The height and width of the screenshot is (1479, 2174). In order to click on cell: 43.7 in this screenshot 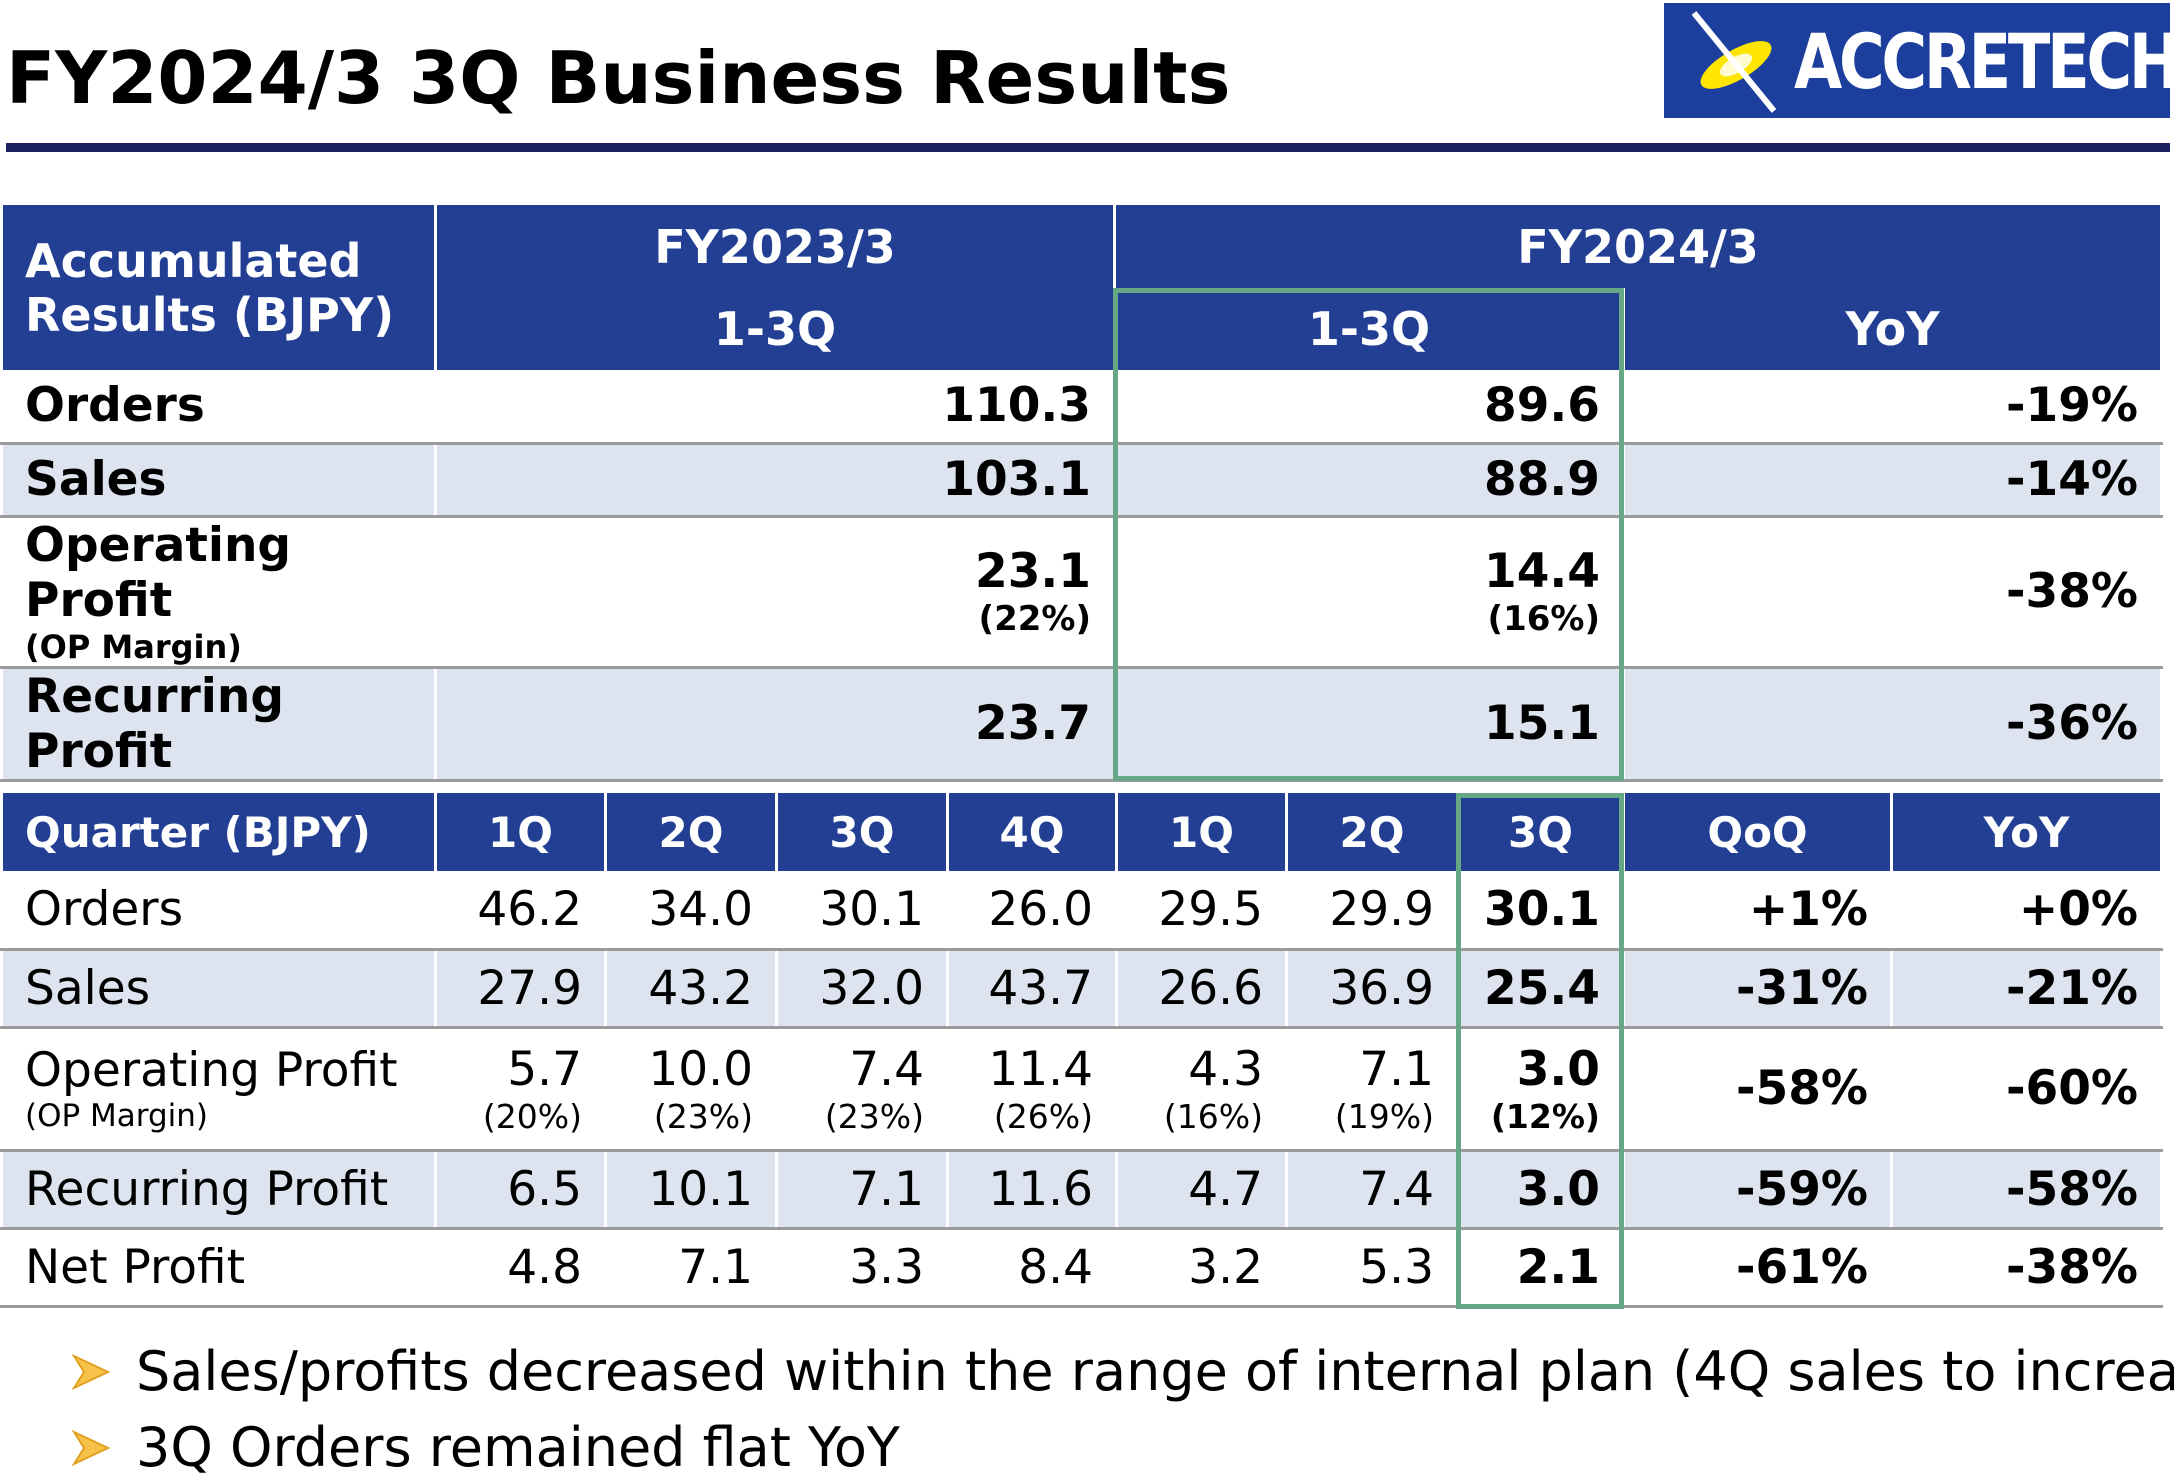, I will do `click(1032, 989)`.